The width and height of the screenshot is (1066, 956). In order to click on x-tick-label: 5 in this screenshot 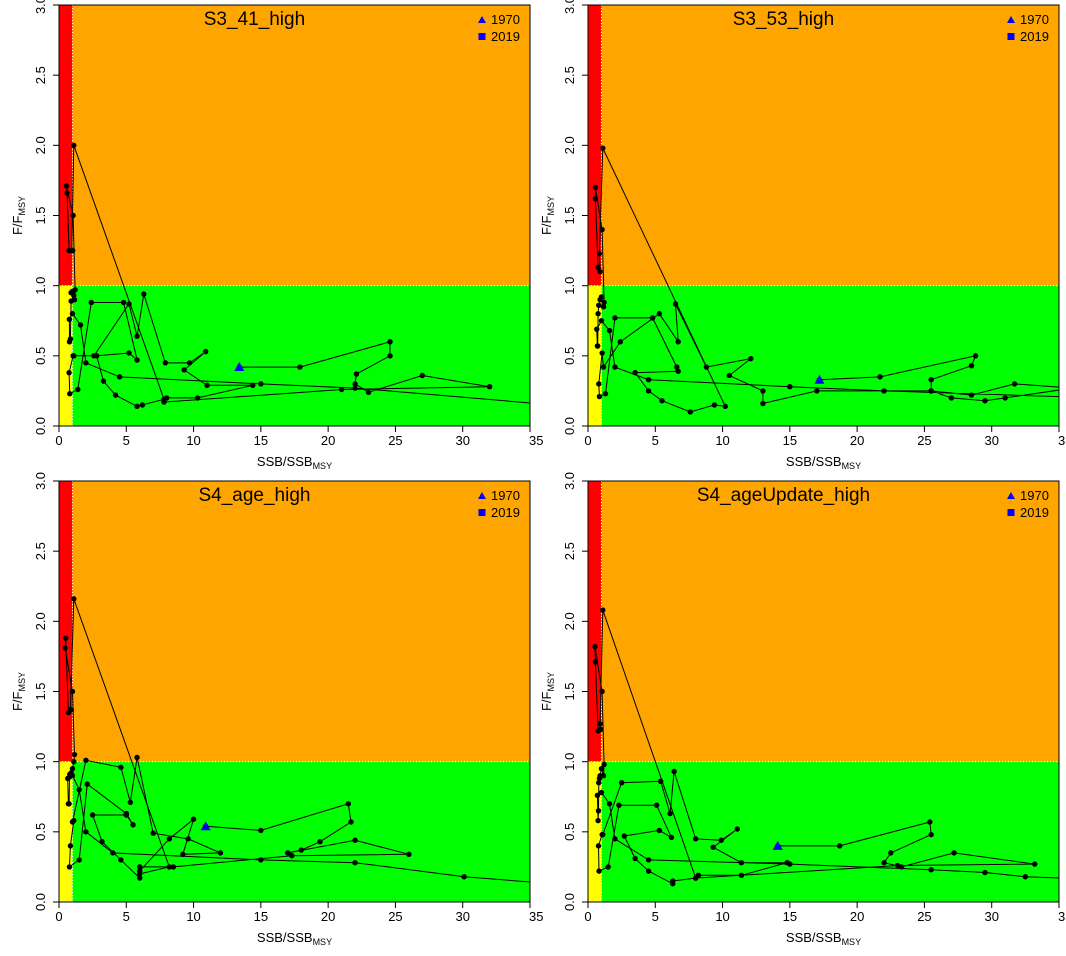, I will do `click(126, 440)`.